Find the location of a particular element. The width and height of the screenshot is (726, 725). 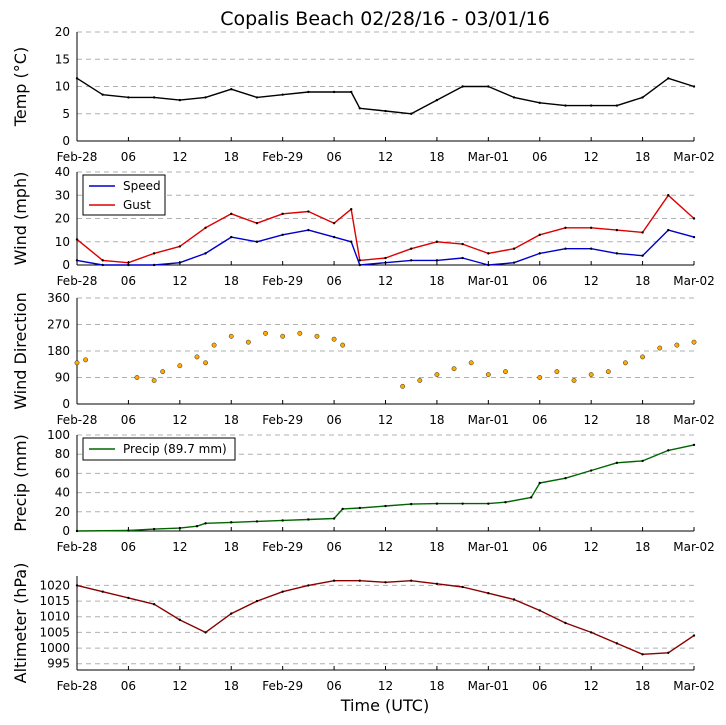

y-tick-label: 0 is located at coordinates (66, 265).